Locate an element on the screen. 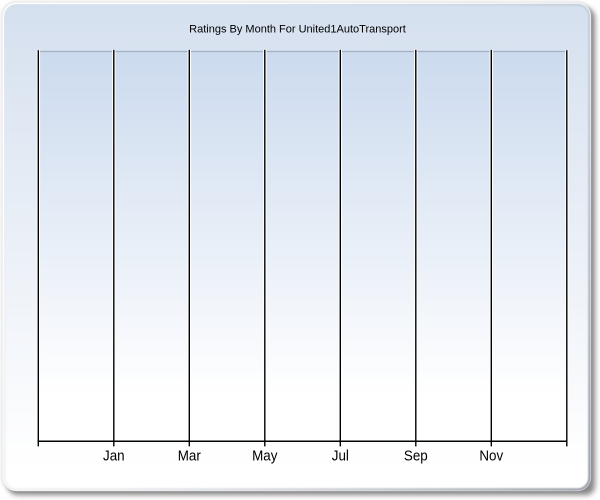  svg-text: Jan is located at coordinates (114, 456).